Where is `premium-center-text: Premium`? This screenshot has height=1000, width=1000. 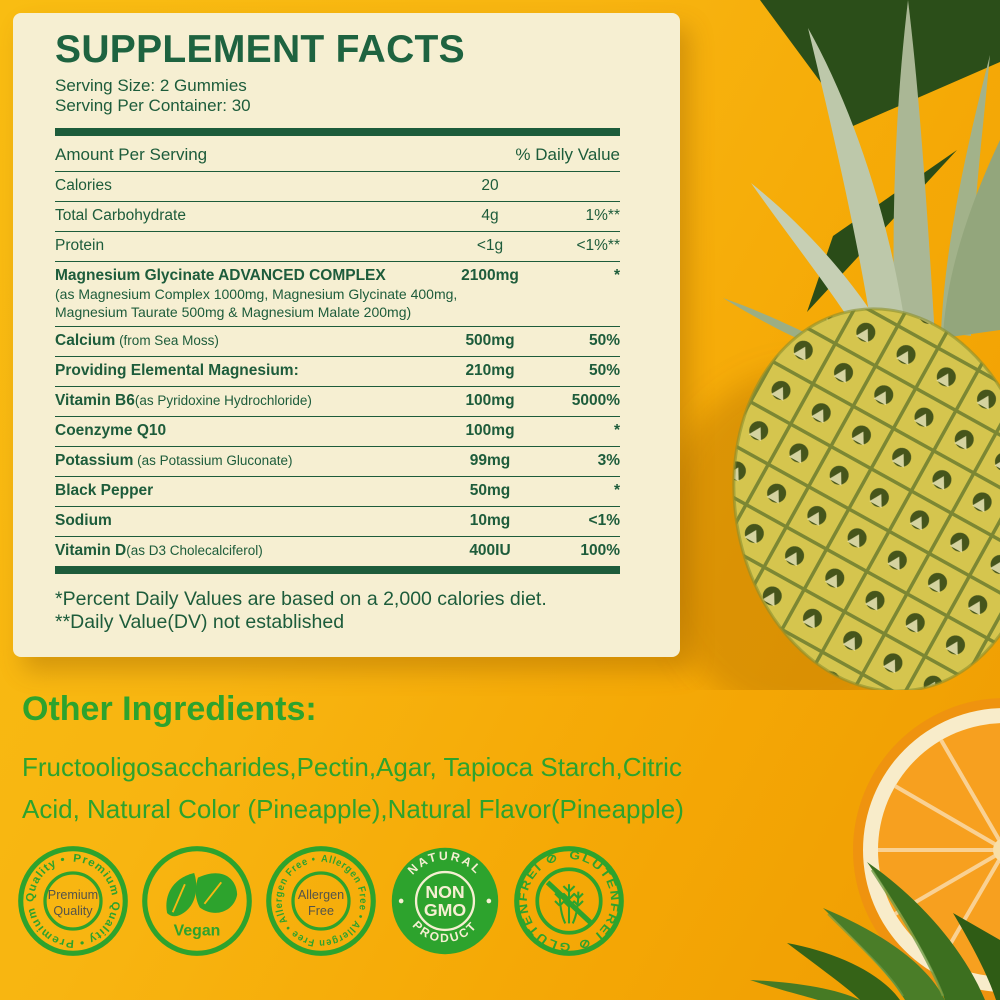 premium-center-text: Premium is located at coordinates (73, 895).